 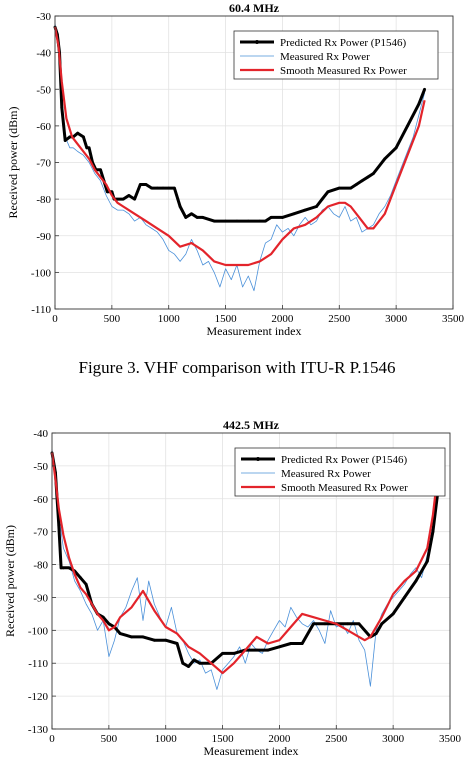 I want to click on chart-title: 60.4 MHz, so click(x=254, y=8).